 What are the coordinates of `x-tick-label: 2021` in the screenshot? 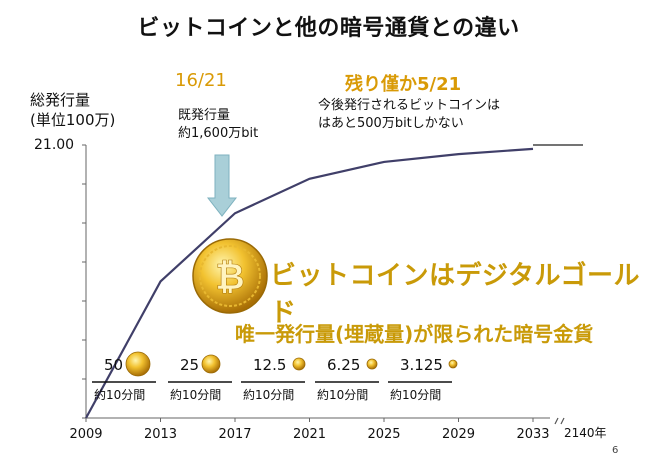 It's located at (309, 434).